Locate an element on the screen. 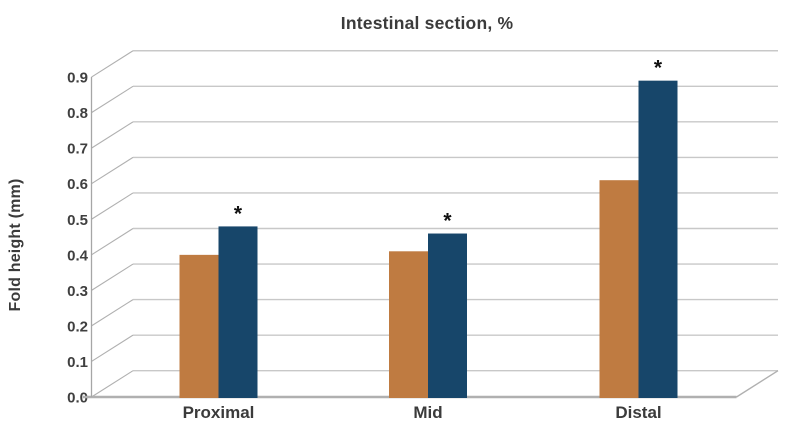 This screenshot has height=428, width=800. bar-distal-orange-series is located at coordinates (619, 289).